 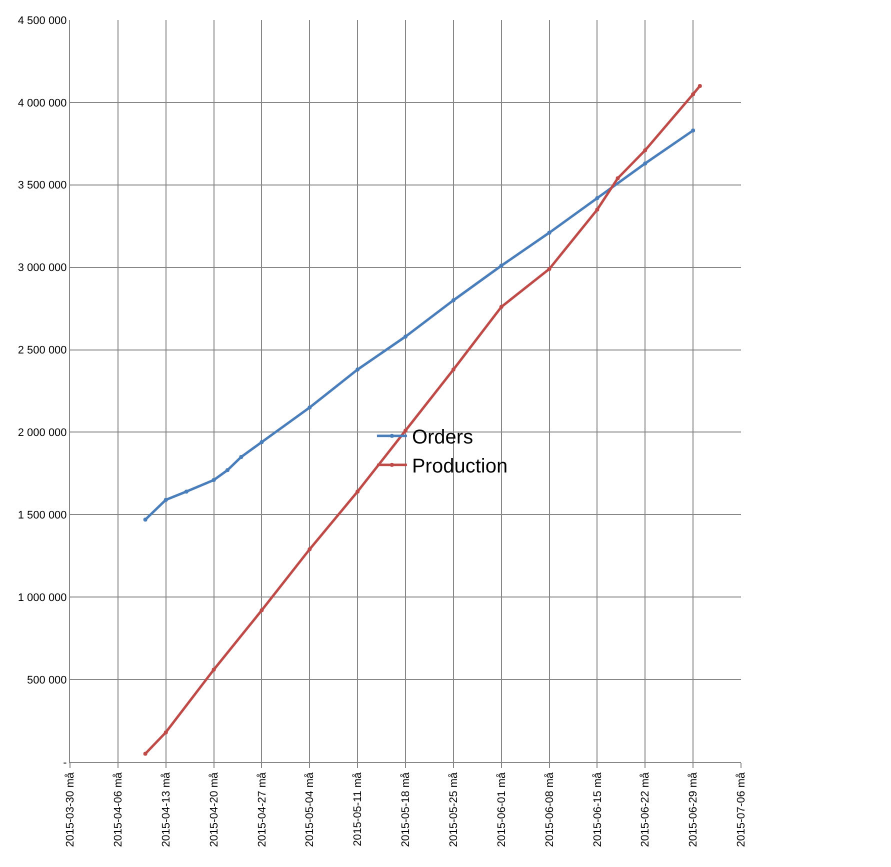 What do you see at coordinates (214, 810) in the screenshot?
I see `x-tick-label: 2015-04-20 må` at bounding box center [214, 810].